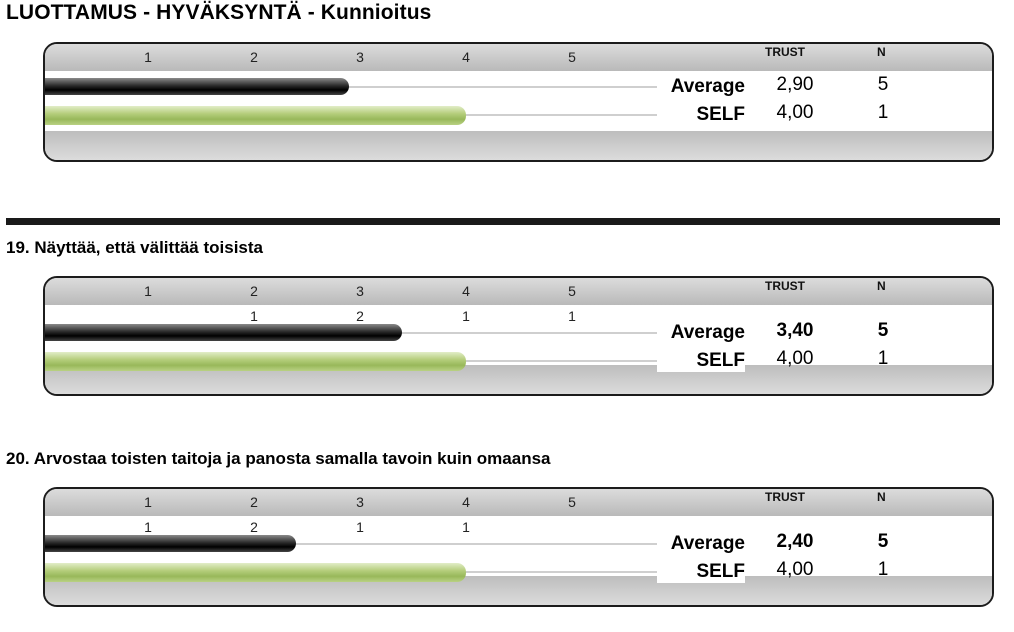  I want to click on trust-value: 2,40, so click(795, 541).